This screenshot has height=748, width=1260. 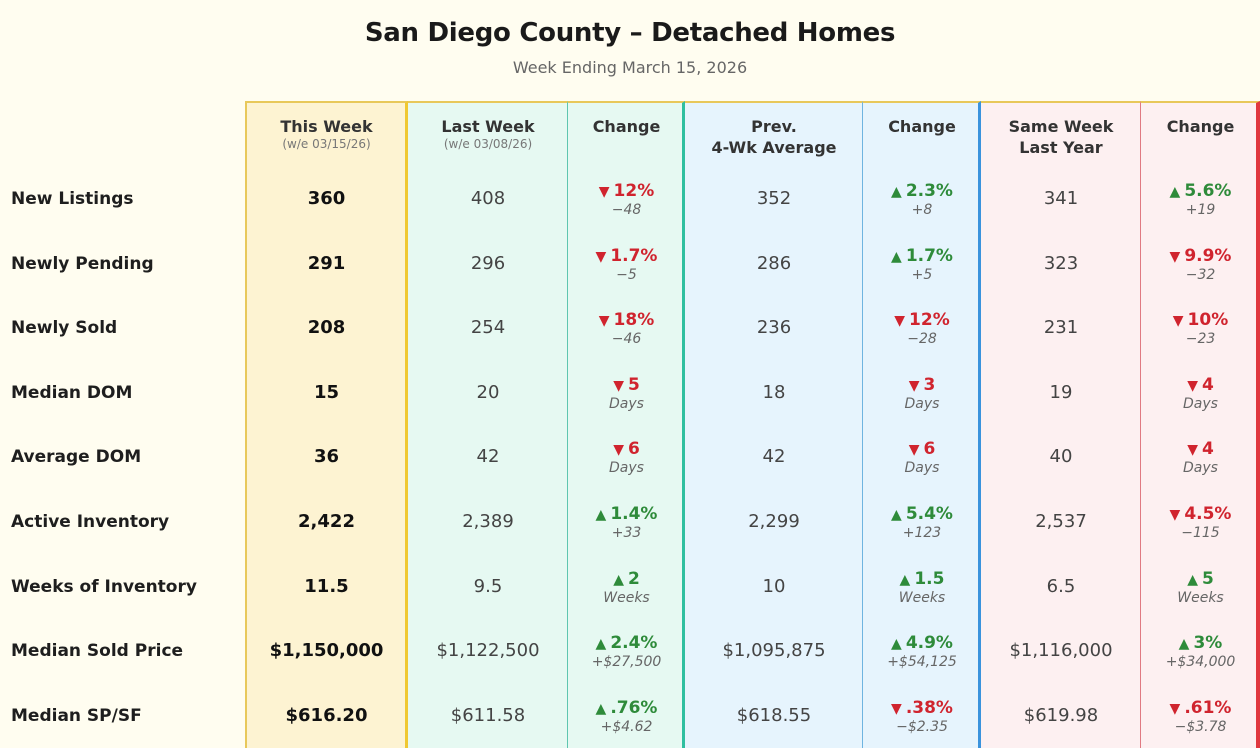 What do you see at coordinates (922, 662) in the screenshot?
I see `change-difference: +$54,125` at bounding box center [922, 662].